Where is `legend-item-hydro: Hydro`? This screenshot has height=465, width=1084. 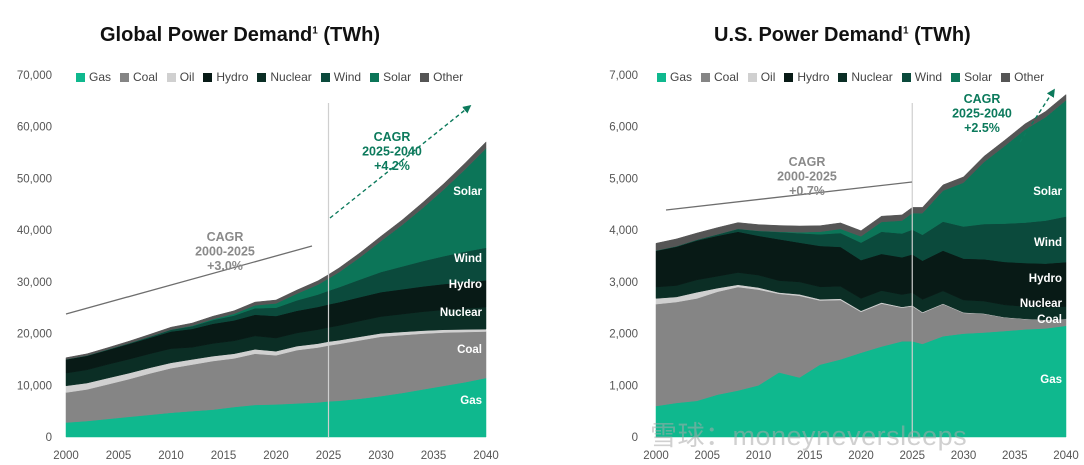
legend-item-hydro: Hydro is located at coordinates (225, 77).